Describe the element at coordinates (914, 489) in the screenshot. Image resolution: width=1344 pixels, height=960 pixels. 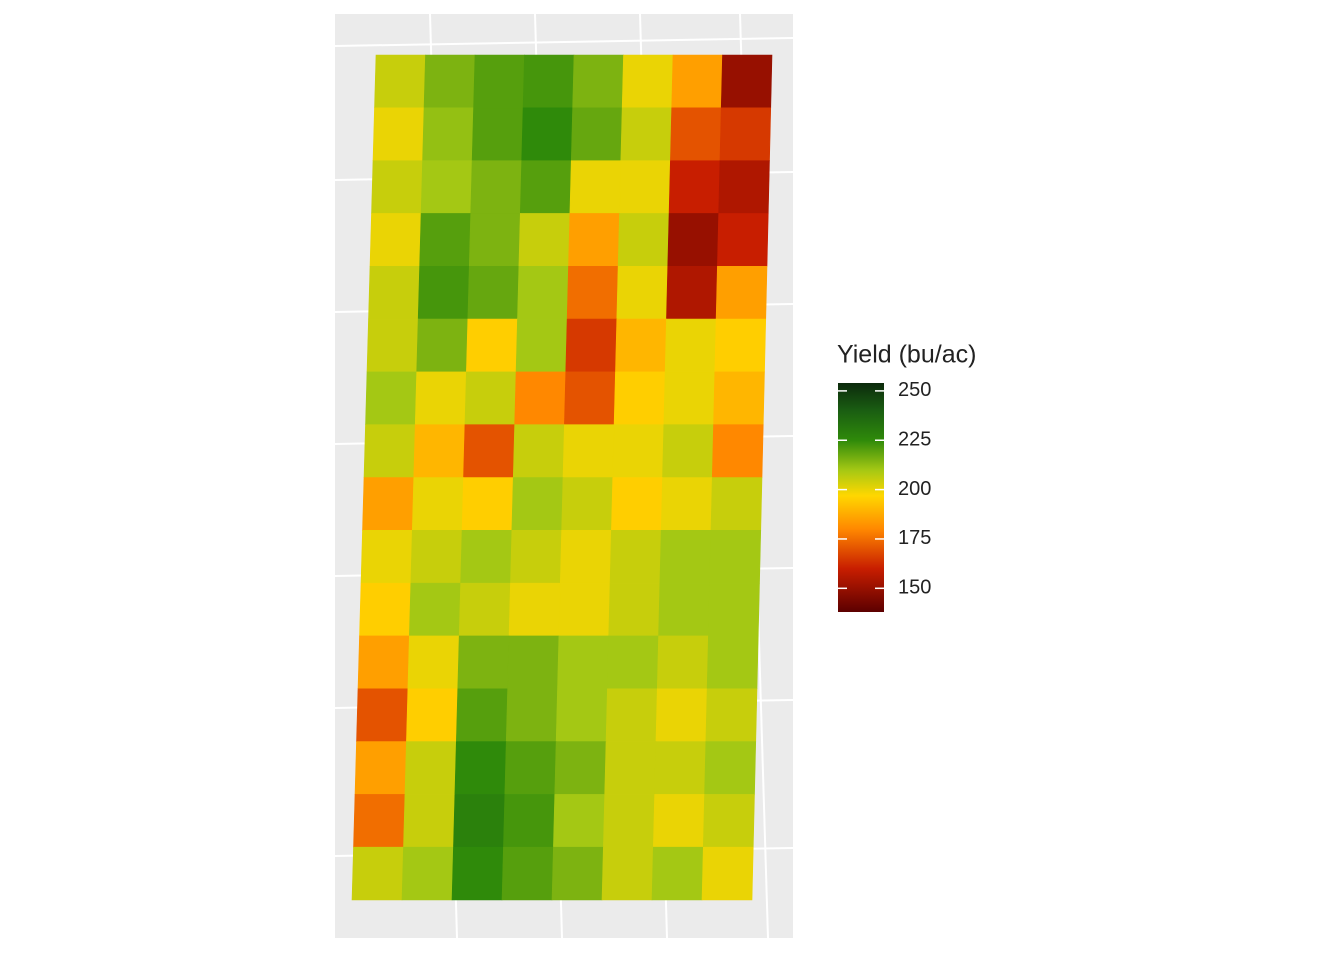
I see `legend-tick-label: 200` at that location.